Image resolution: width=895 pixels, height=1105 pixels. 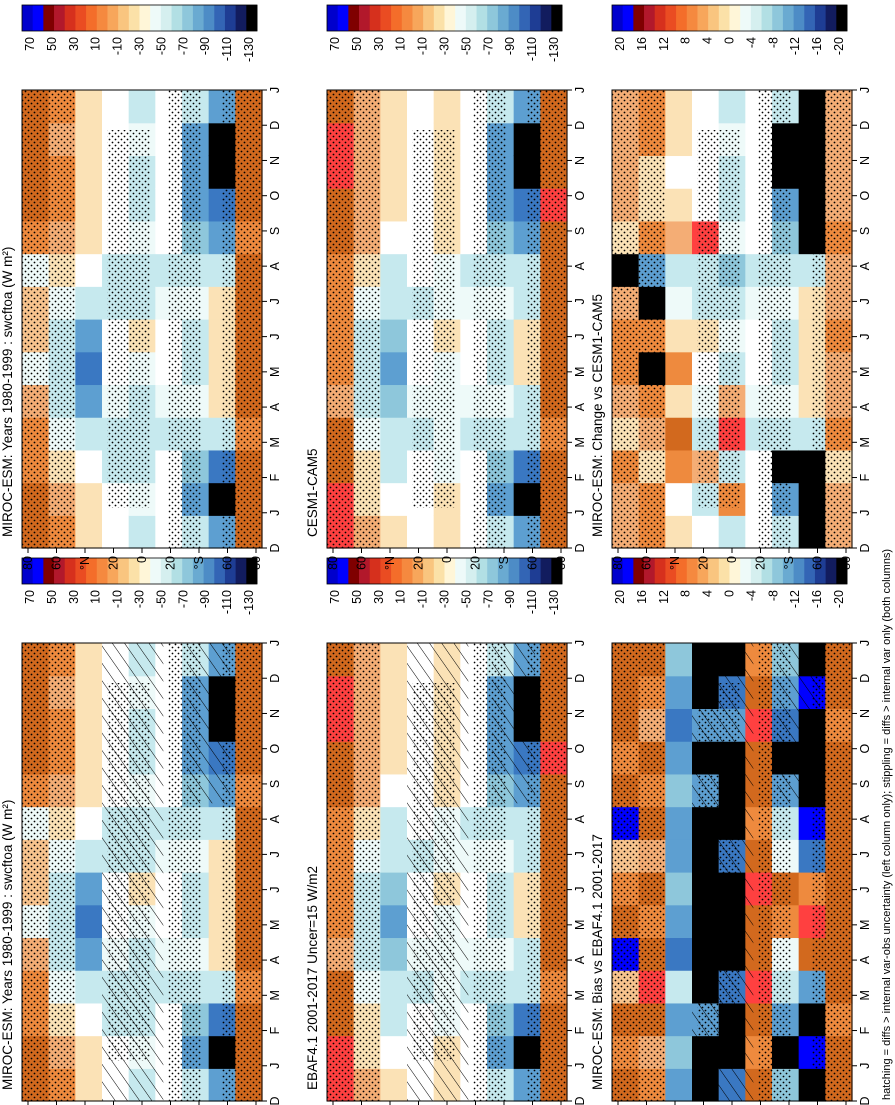 I want to click on colorbar-4: 70 50 30 10 -10 -30 -50 -70 -90 -110 -130, so click(x=444, y=33).